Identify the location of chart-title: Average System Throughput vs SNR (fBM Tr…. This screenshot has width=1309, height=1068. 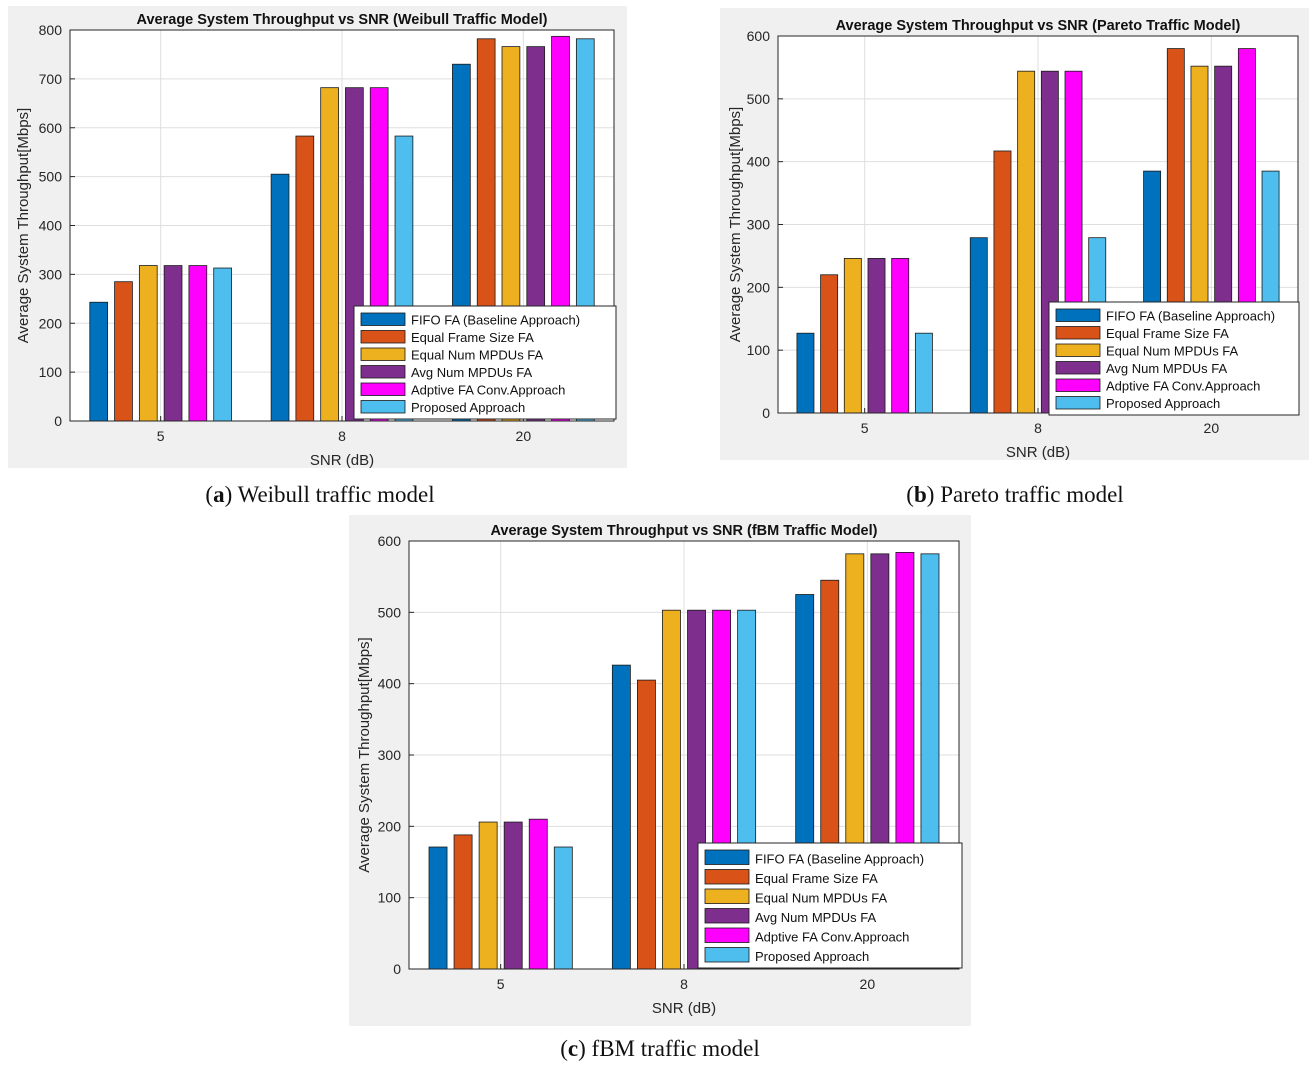
(684, 531).